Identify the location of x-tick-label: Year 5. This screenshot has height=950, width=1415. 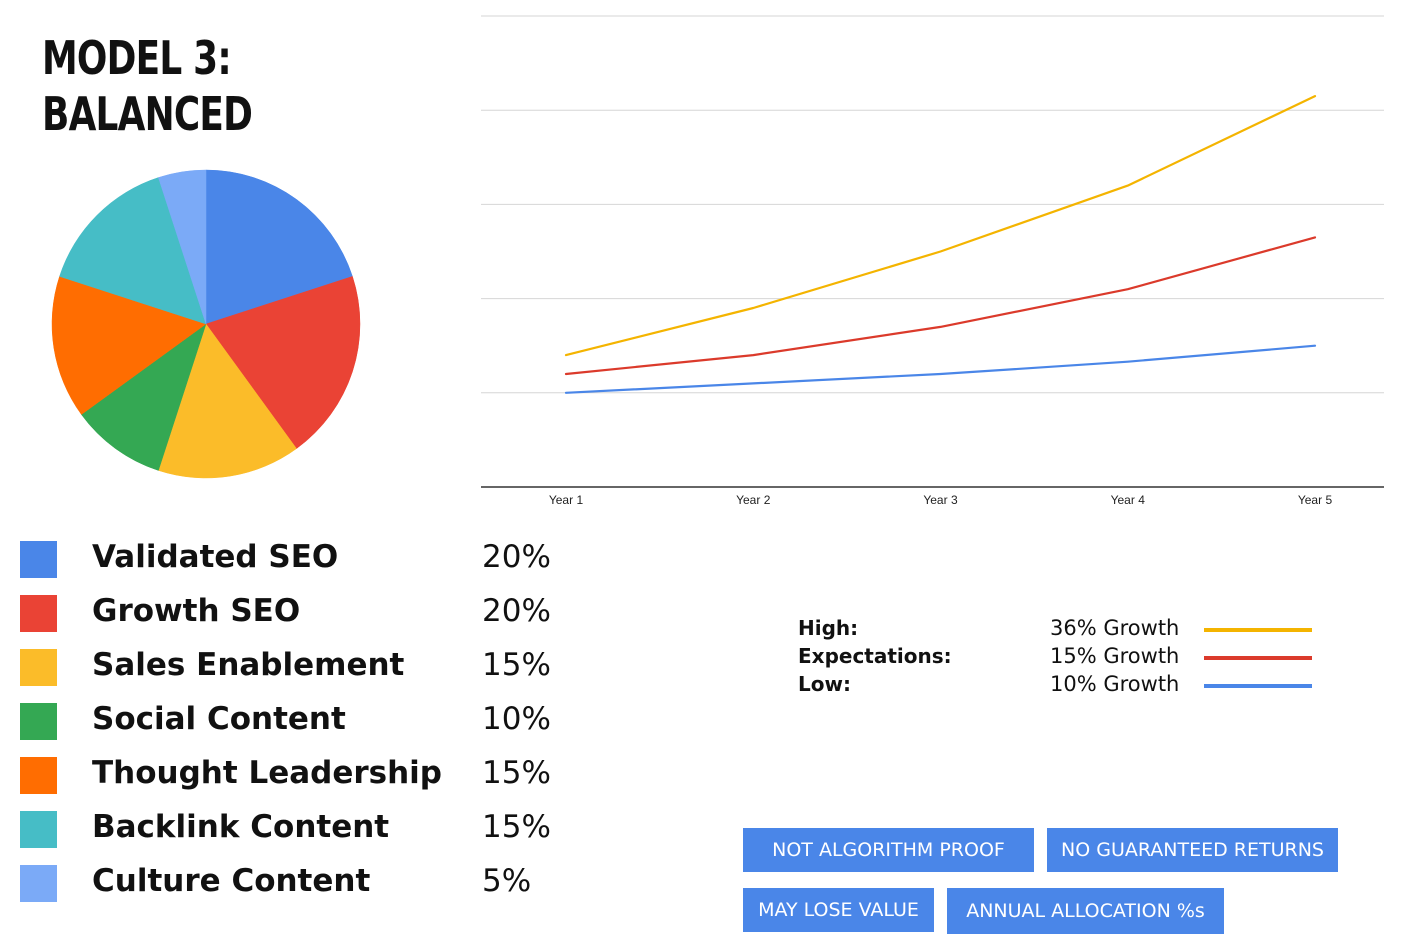
(1315, 500).